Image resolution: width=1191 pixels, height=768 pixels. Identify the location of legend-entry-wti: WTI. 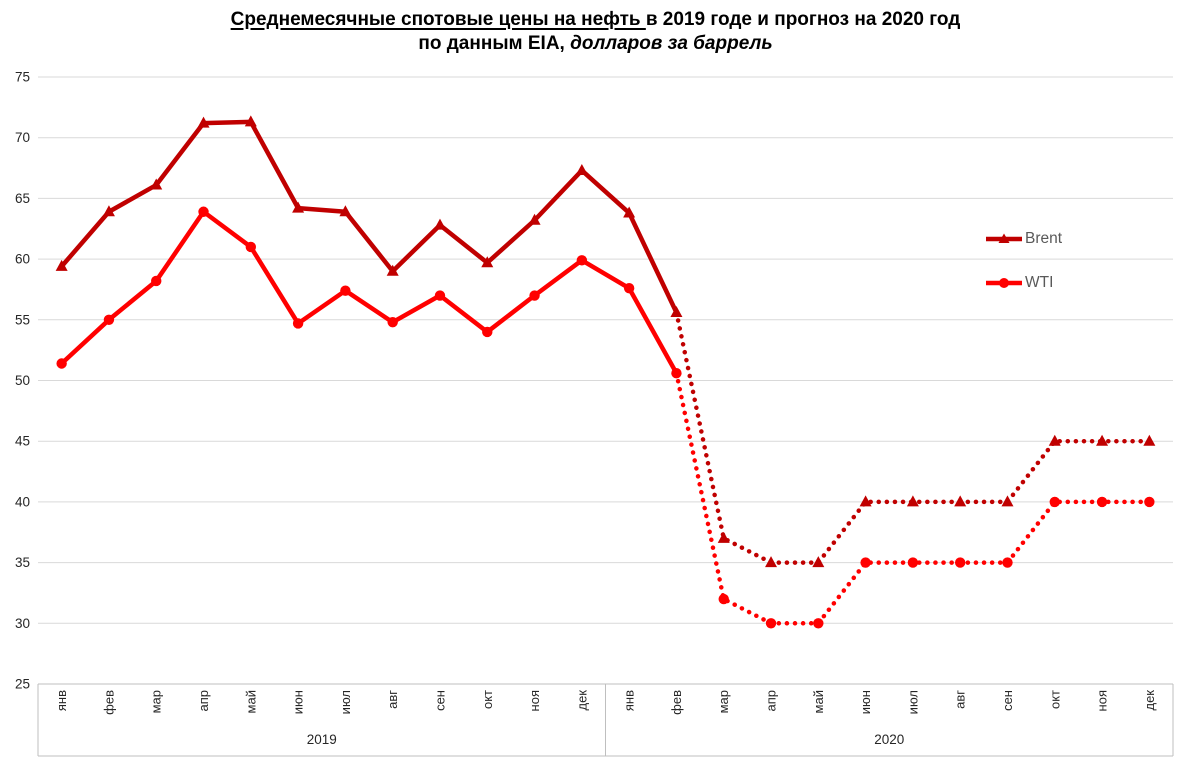
(1023, 282).